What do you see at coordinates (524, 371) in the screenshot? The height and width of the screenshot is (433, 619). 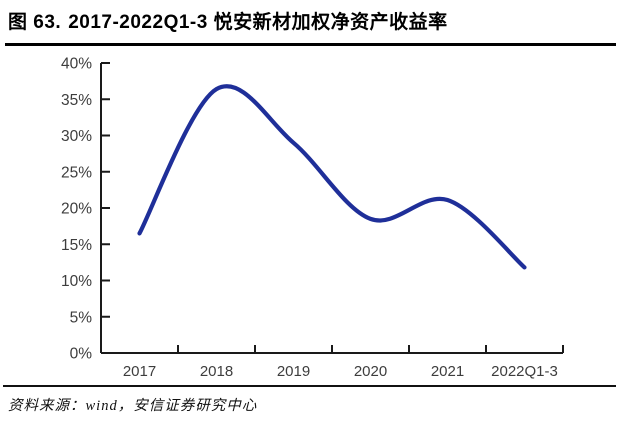 I see `x-tick-label: 2022Q1-3` at bounding box center [524, 371].